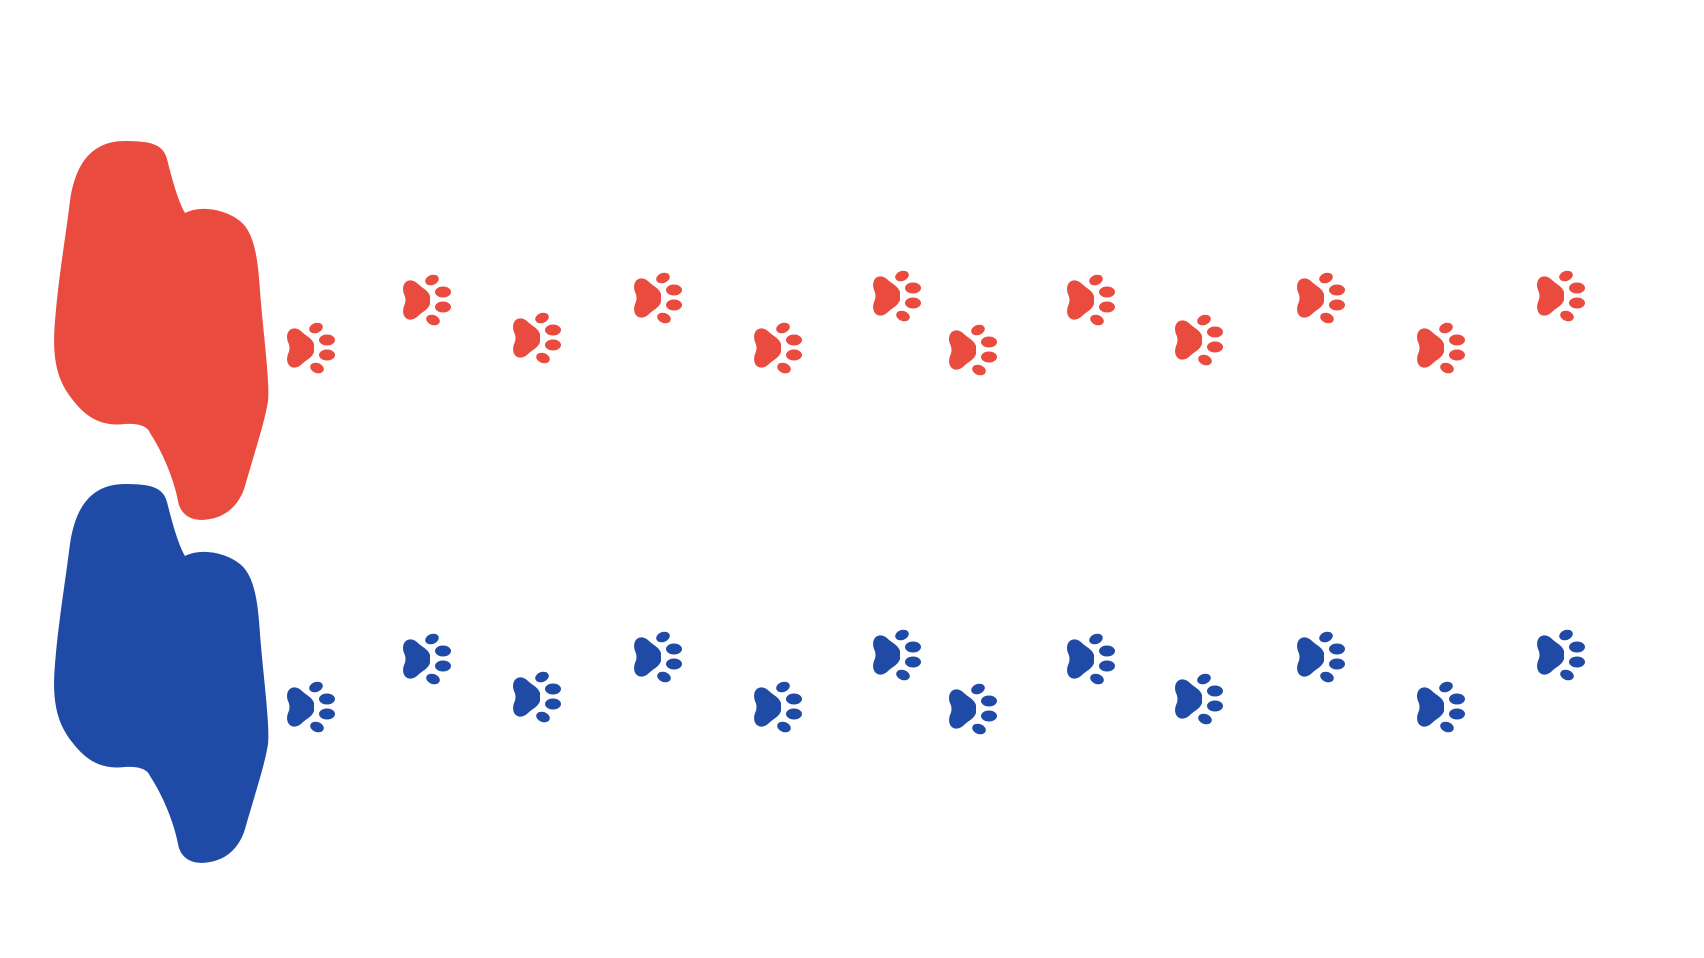 This screenshot has height=958, width=1704. Describe the element at coordinates (161, 673) in the screenshot. I see `blue-track-blob-shape` at that location.